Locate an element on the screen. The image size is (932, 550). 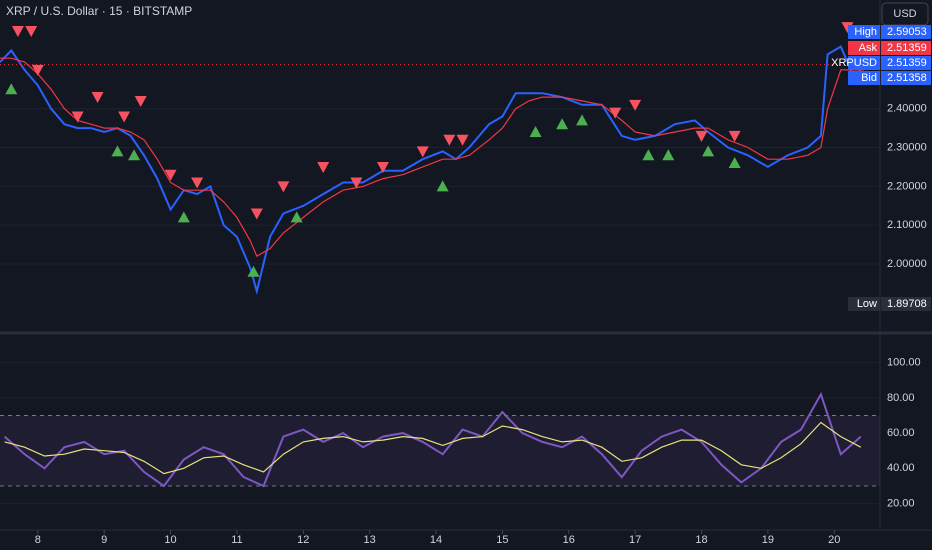
price-label-name: XRPUSD is located at coordinates (854, 63).